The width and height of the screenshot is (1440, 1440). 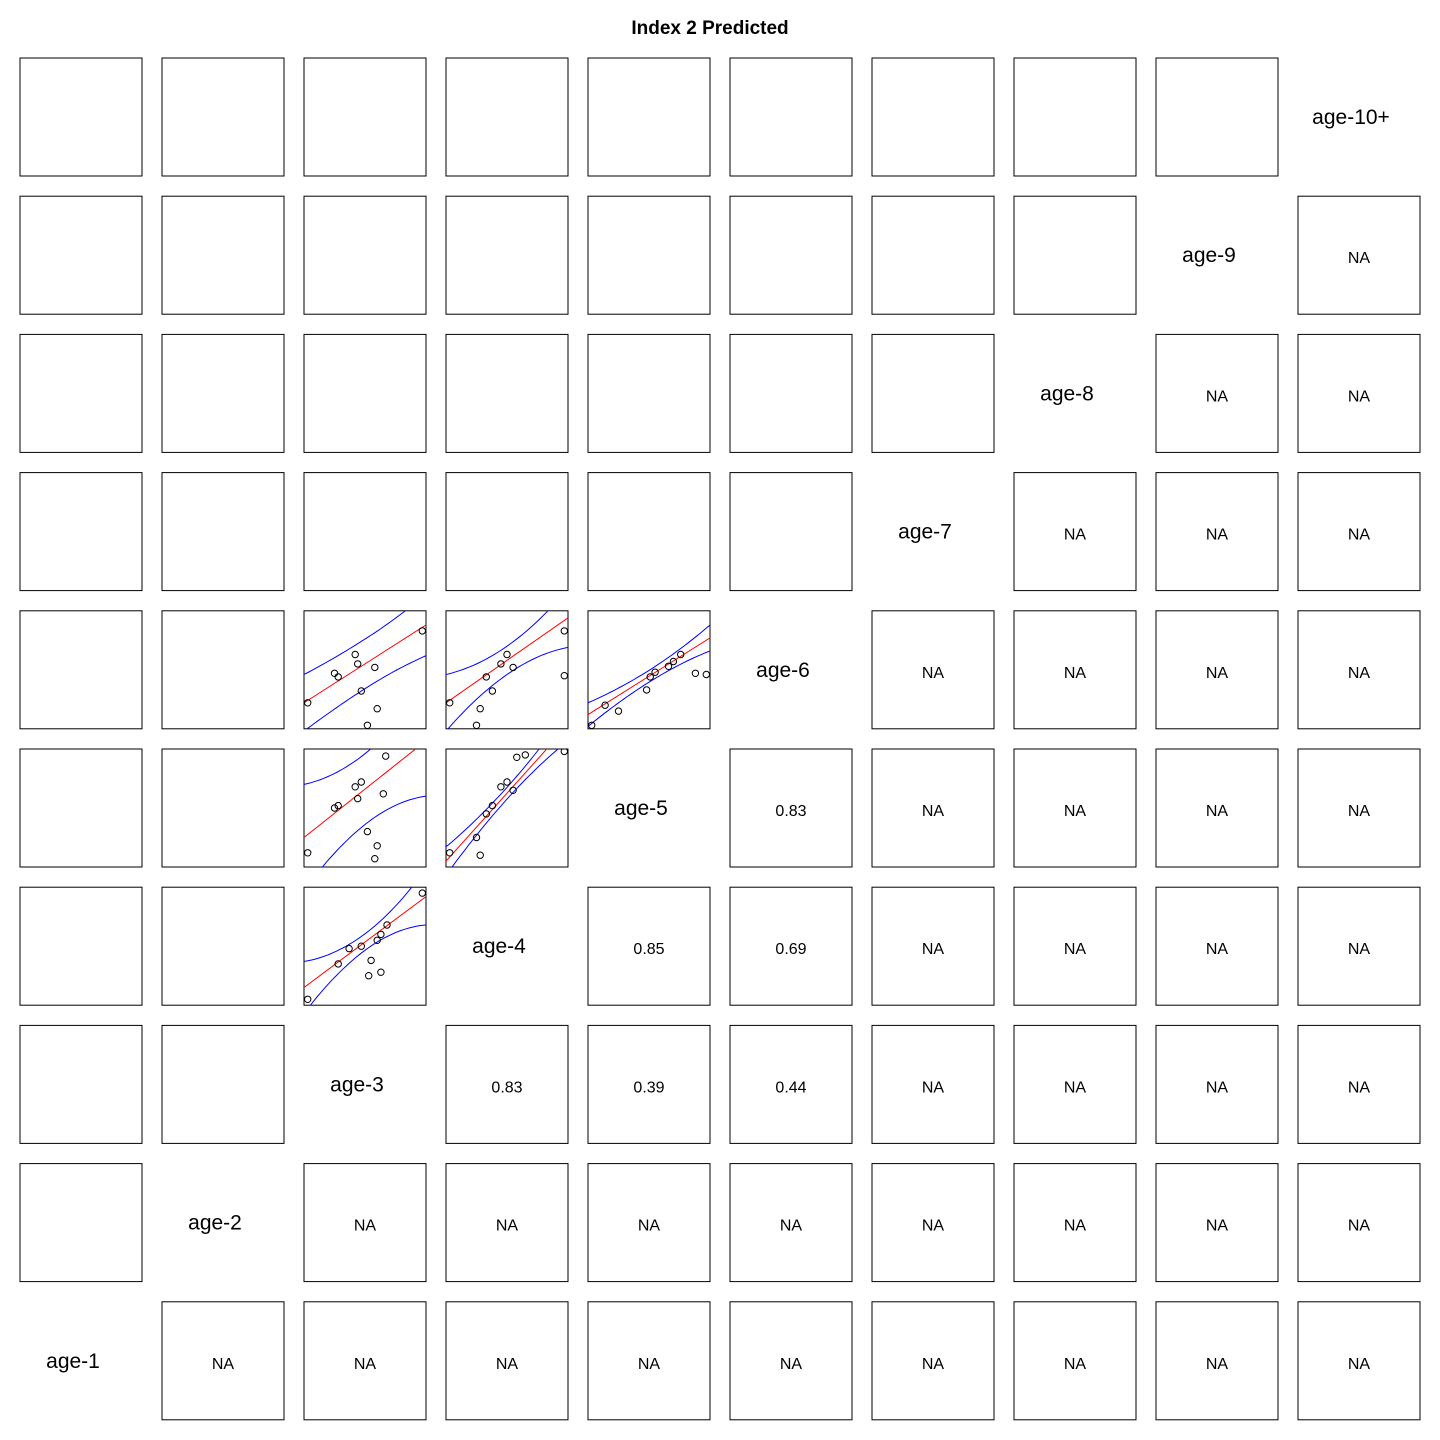 I want to click on diagonal-label-age-6: age-6, so click(x=783, y=670).